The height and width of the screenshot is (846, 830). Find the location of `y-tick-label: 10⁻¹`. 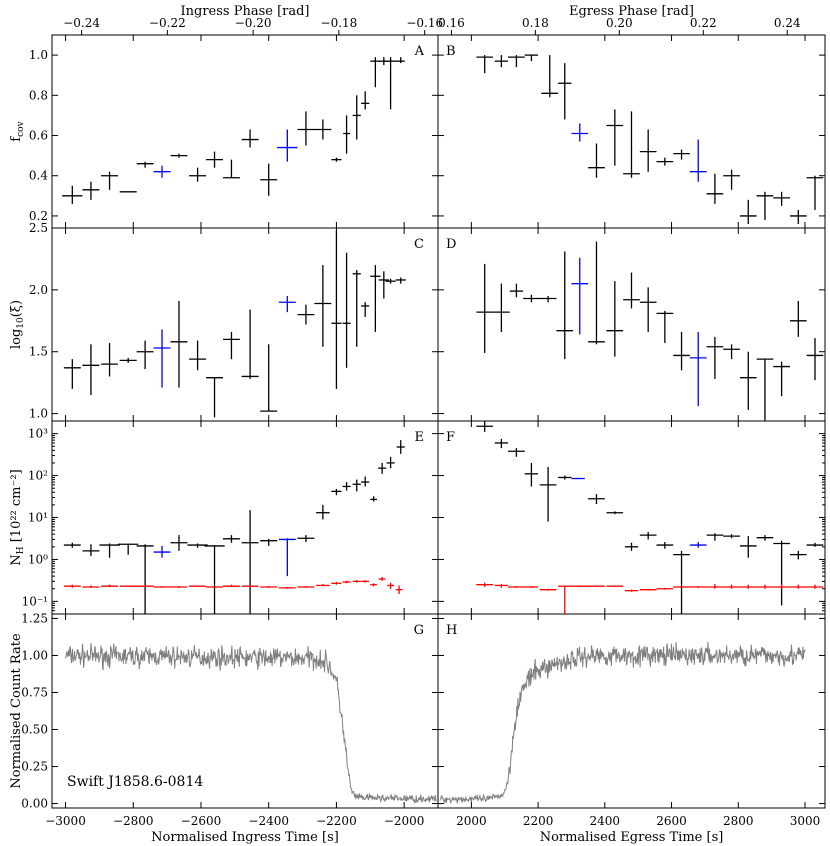

y-tick-label: 10⁻¹ is located at coordinates (35, 601).